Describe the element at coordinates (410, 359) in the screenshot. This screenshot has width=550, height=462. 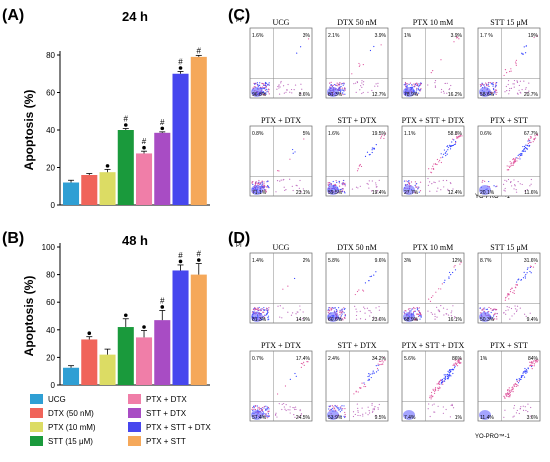
I see `quadrant-upper-left: 5.6%` at that location.